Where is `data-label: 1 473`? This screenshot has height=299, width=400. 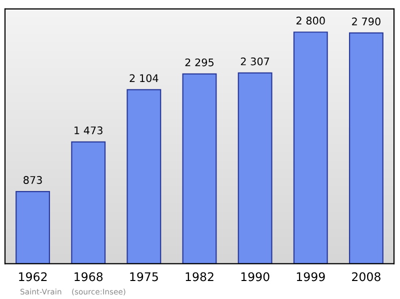 data-label: 1 473 is located at coordinates (88, 130).